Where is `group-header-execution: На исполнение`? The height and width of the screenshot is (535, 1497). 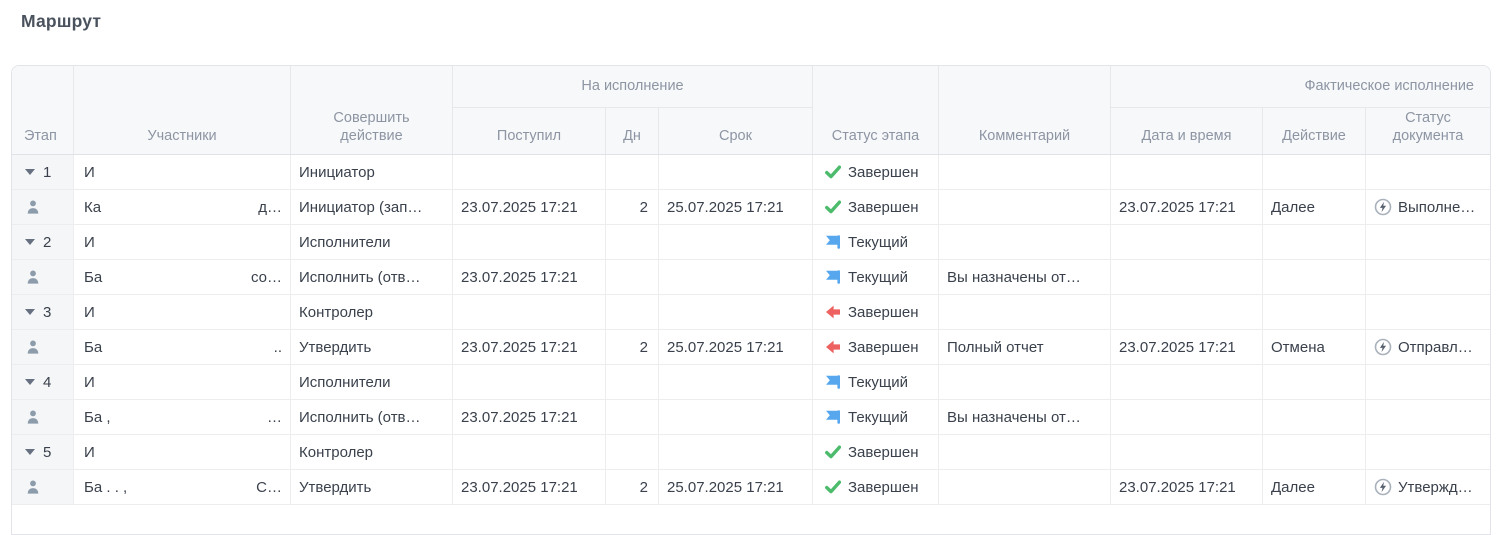
group-header-execution: На исполнение is located at coordinates (633, 87).